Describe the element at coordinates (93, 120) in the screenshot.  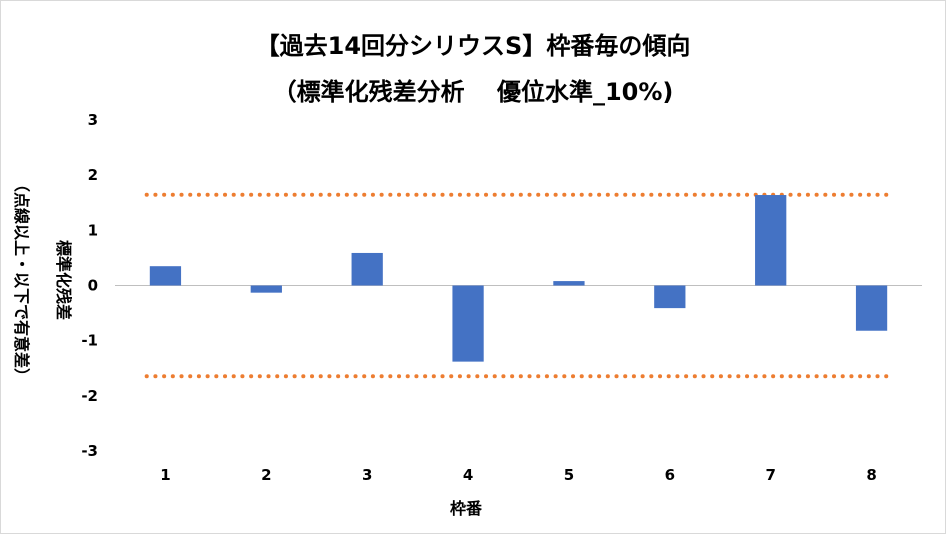
I see `y-tick-label: 3` at that location.